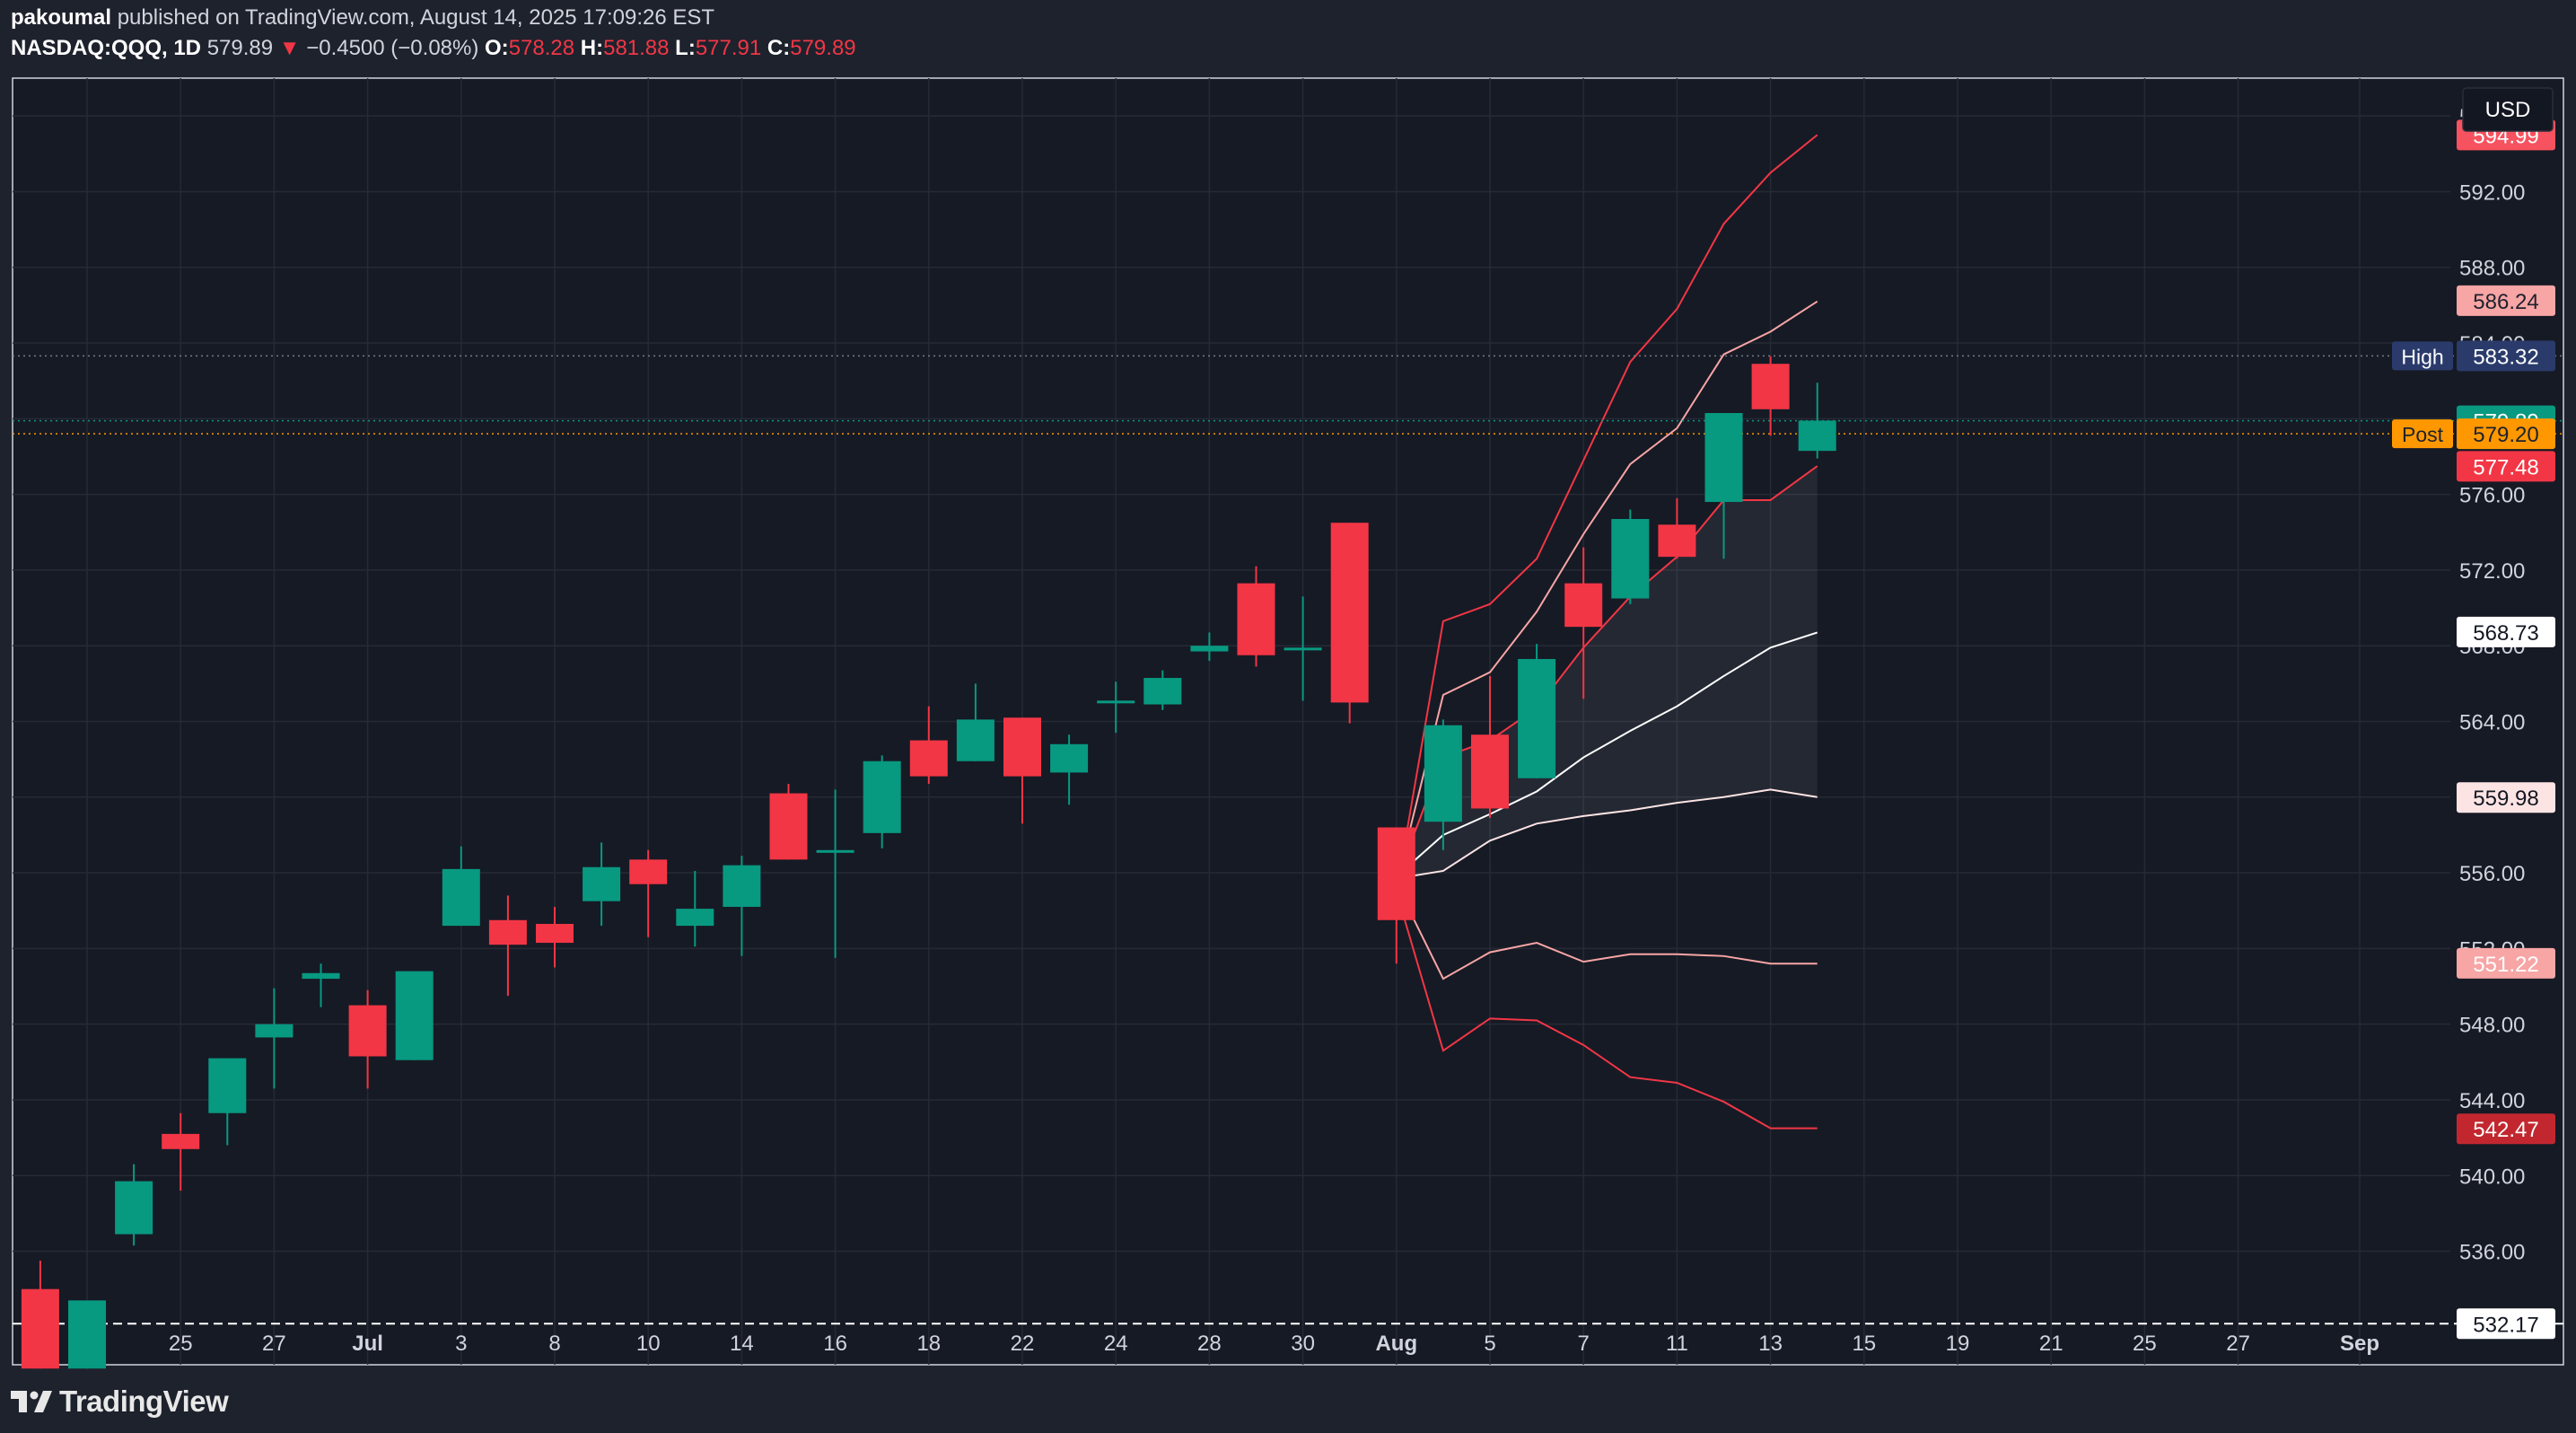 This screenshot has height=1433, width=2576. Describe the element at coordinates (779, 48) in the screenshot. I see `close-label: C:` at that location.